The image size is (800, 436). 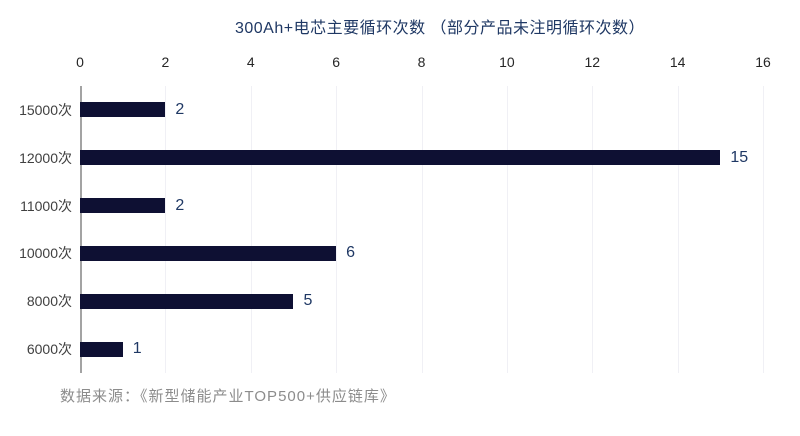 What do you see at coordinates (228, 396) in the screenshot?
I see `source-note: 数据来源：《新型储能产业TOP500+供应链库》` at bounding box center [228, 396].